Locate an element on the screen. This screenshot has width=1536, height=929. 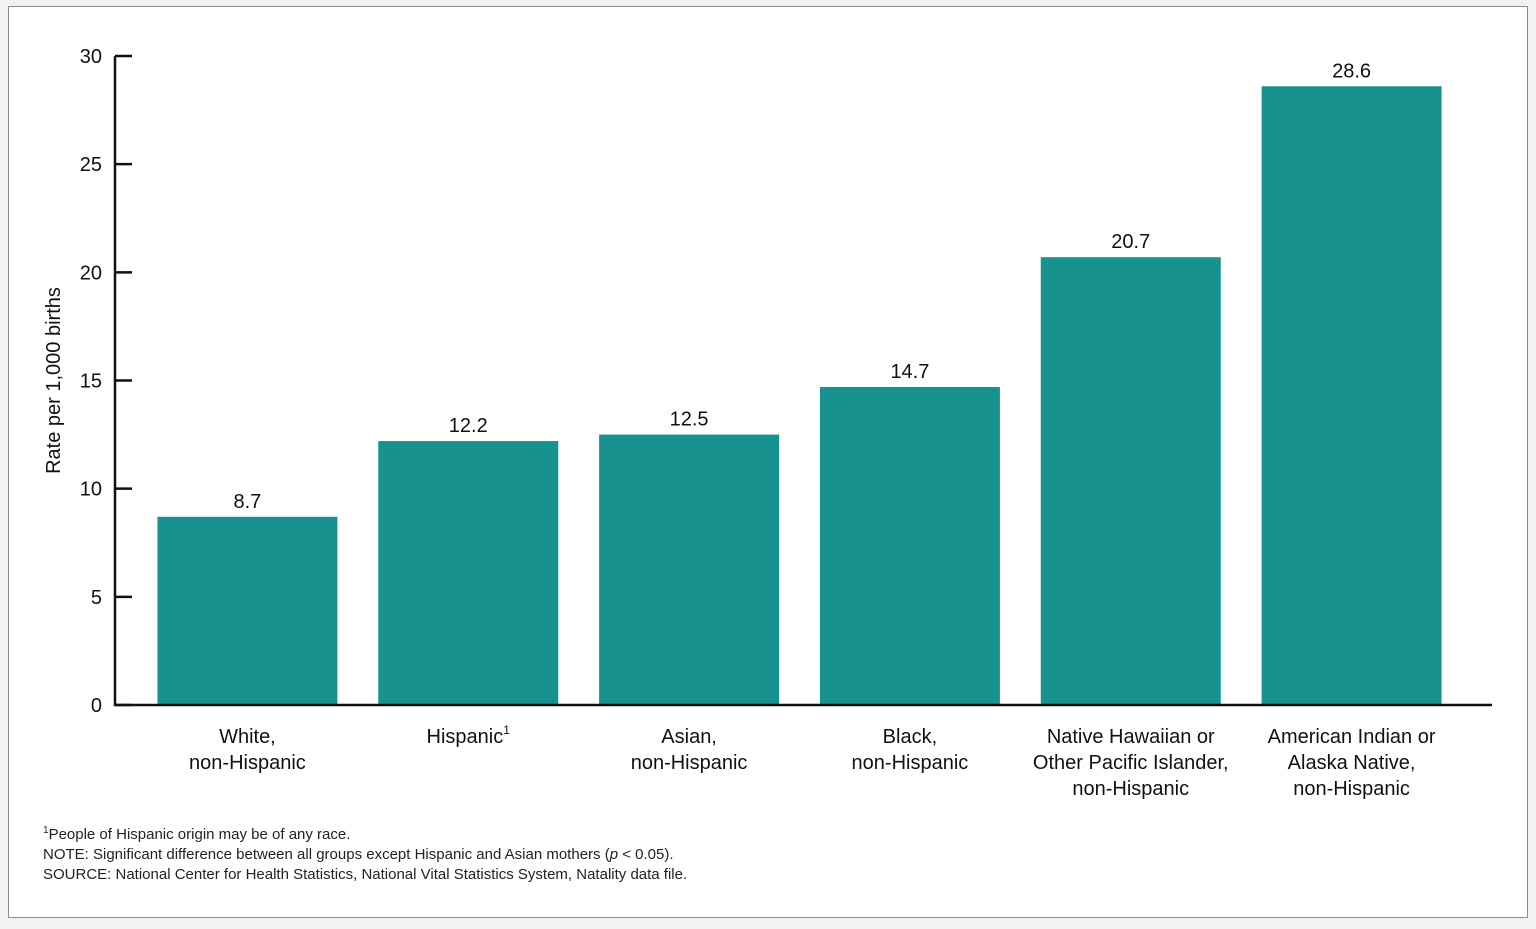
category-label: Alaska Native, is located at coordinates (1352, 763).